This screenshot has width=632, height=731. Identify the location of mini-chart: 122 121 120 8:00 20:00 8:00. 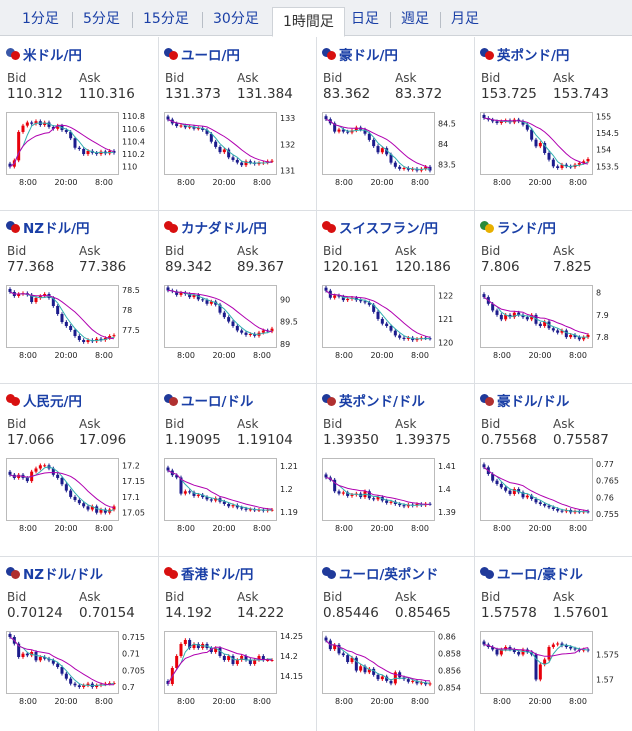
(396, 325).